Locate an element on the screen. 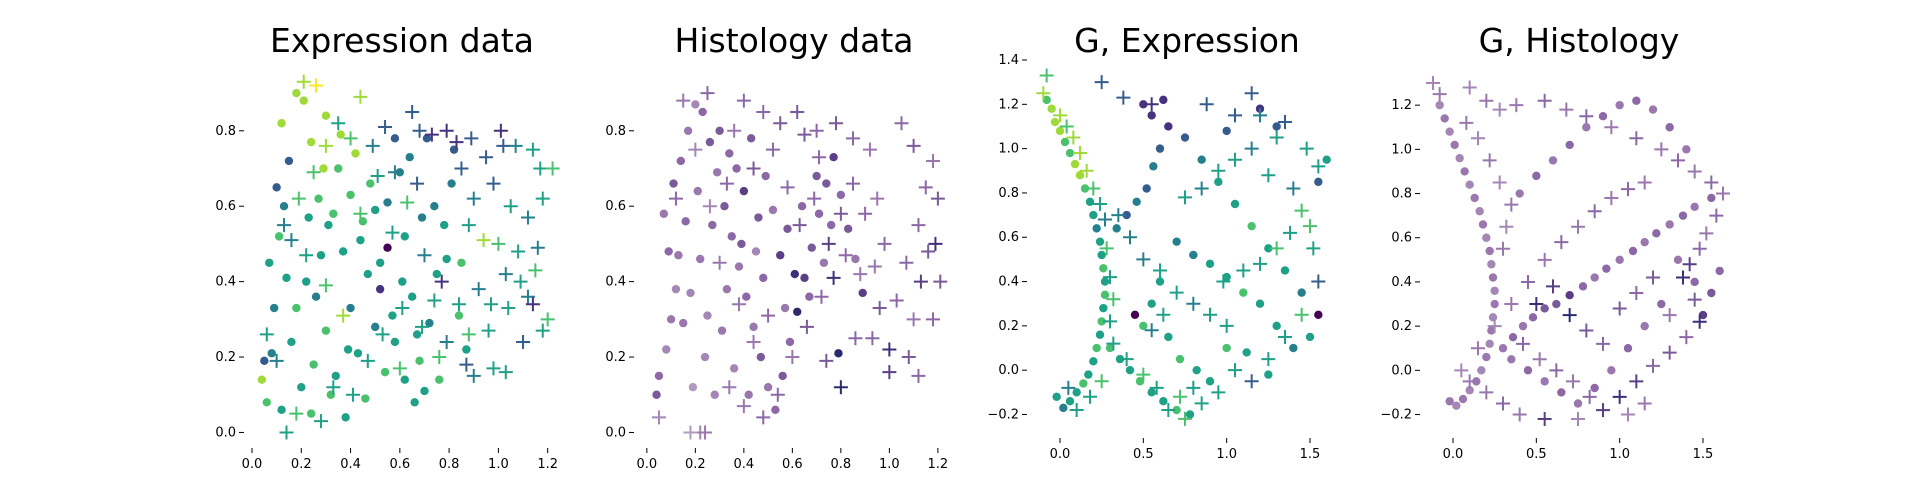  x-tick-label: 0.6 is located at coordinates (792, 464).